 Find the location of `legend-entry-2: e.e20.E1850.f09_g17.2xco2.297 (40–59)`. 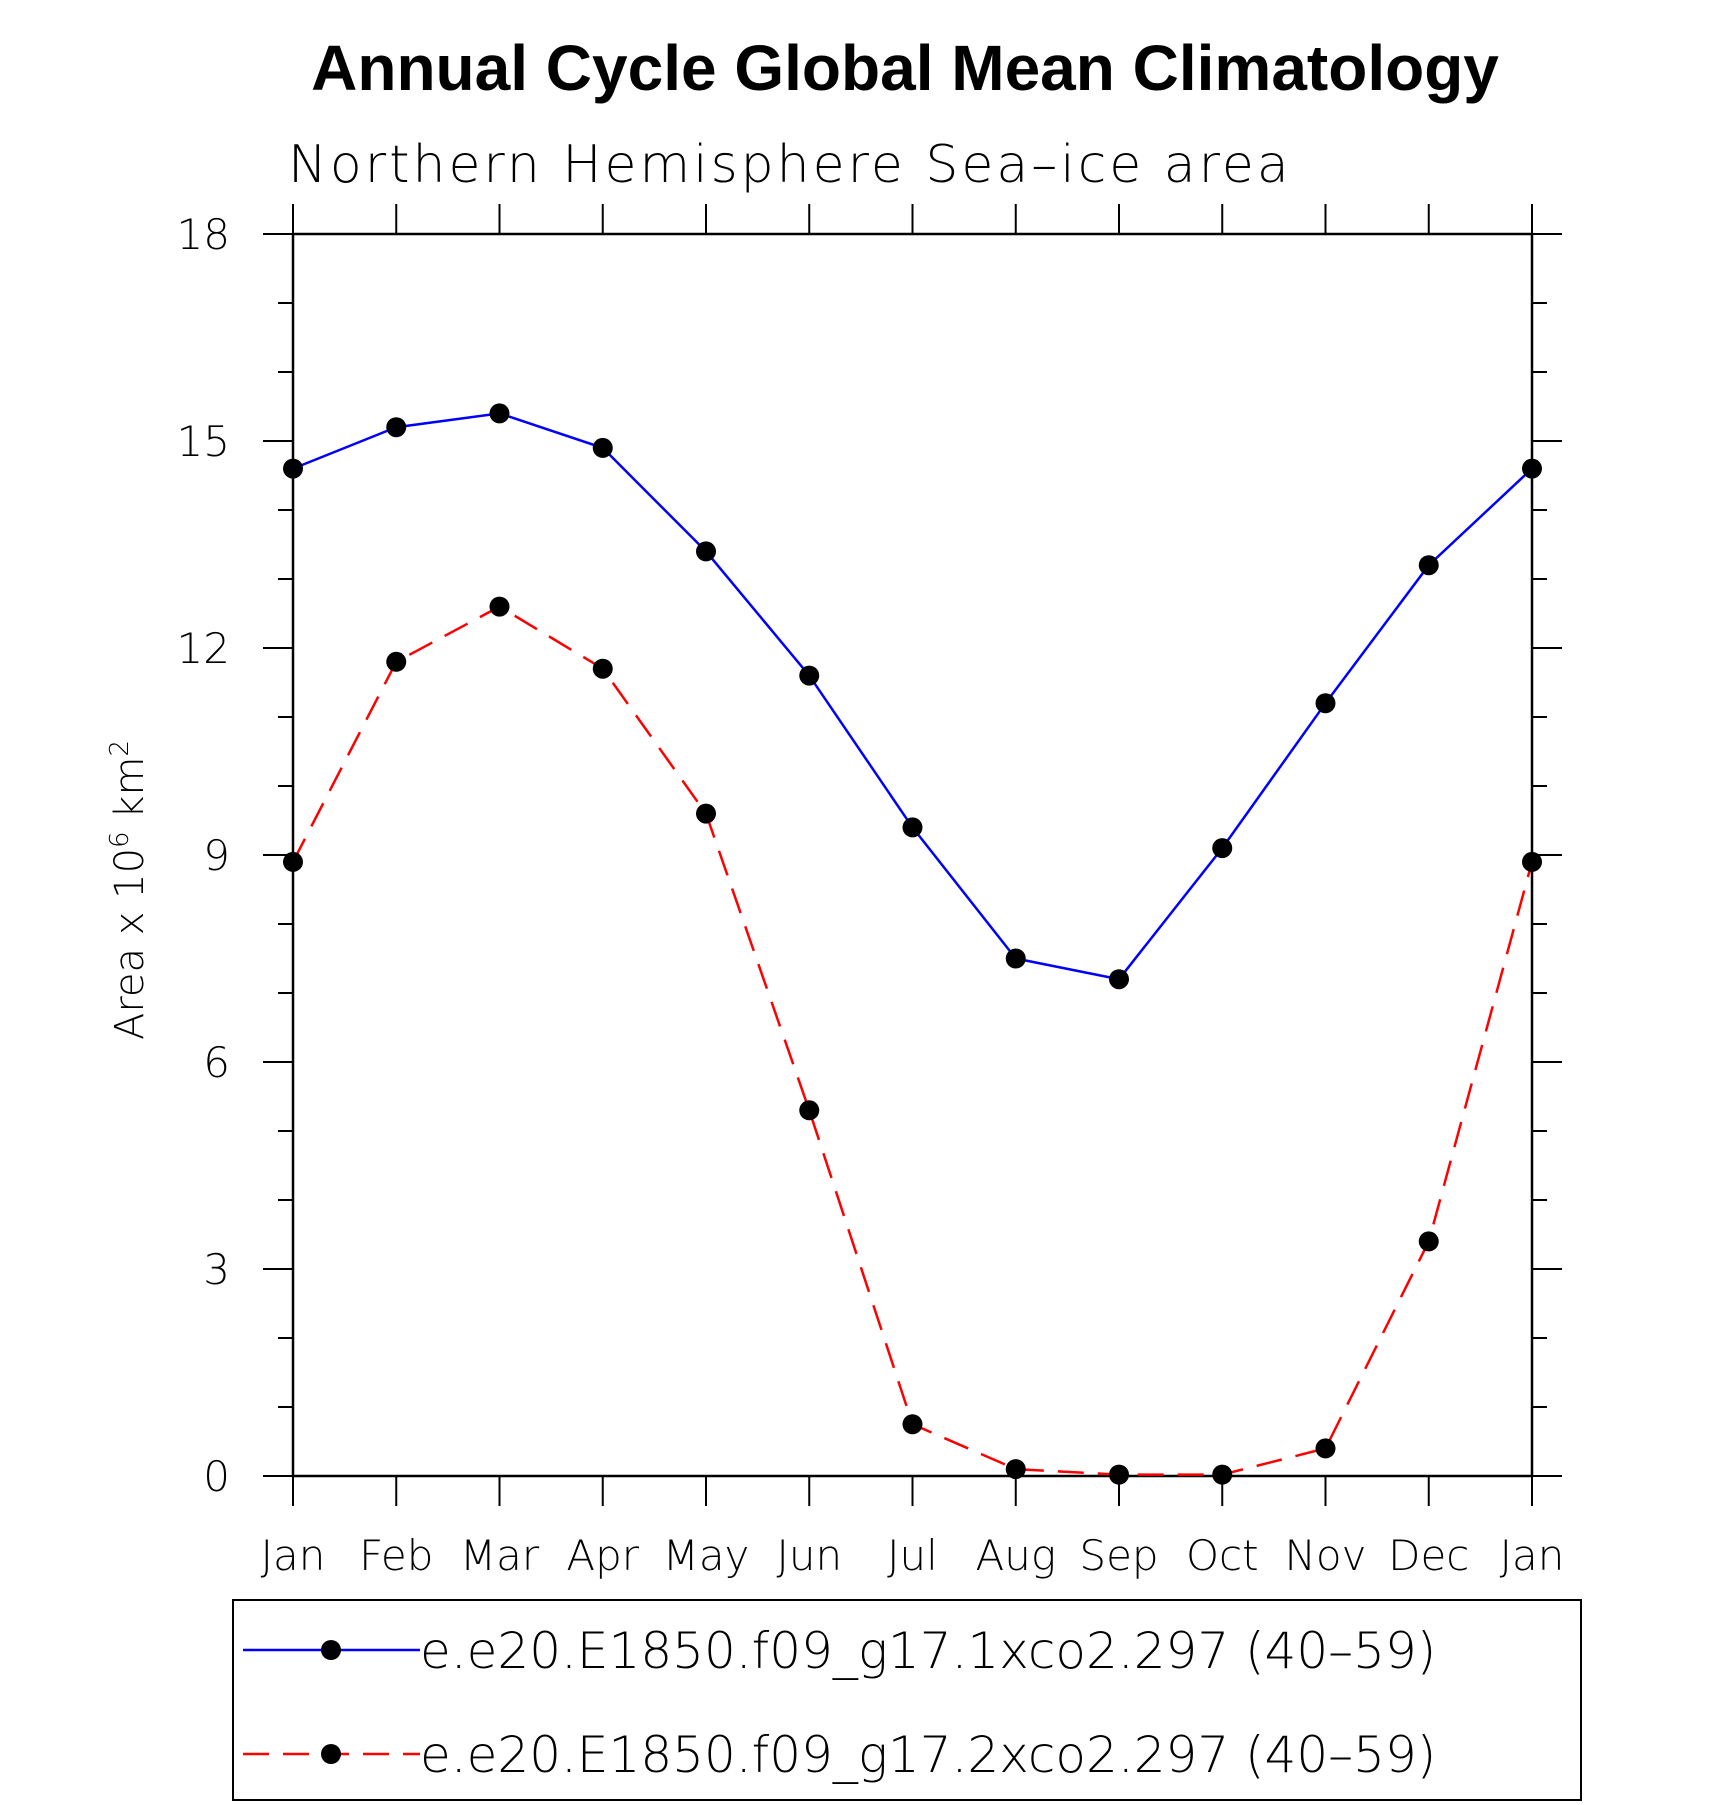

legend-entry-2: e.e20.E1850.f09_g17.2xco2.297 (40–59) is located at coordinates (839, 1755).